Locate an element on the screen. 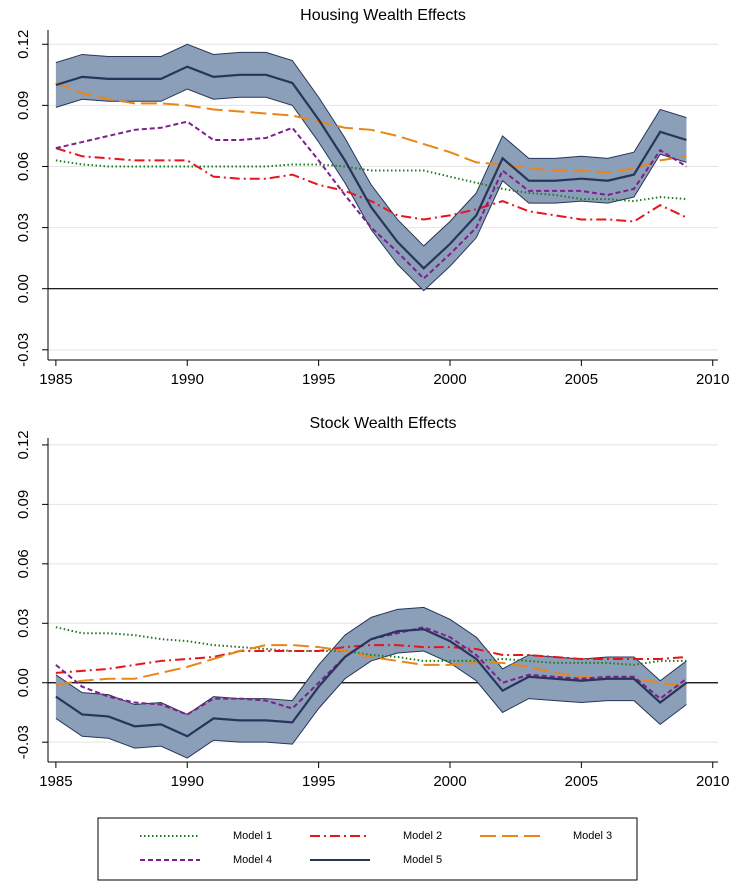  legend-label: Model 1 is located at coordinates (252, 836).